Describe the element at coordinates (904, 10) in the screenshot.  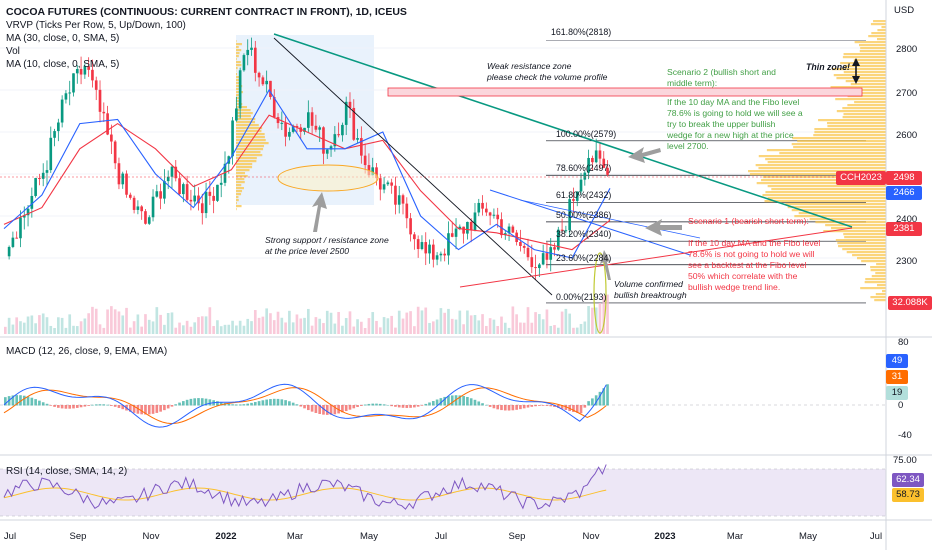
I see `price-axis-currency: USD` at that location.